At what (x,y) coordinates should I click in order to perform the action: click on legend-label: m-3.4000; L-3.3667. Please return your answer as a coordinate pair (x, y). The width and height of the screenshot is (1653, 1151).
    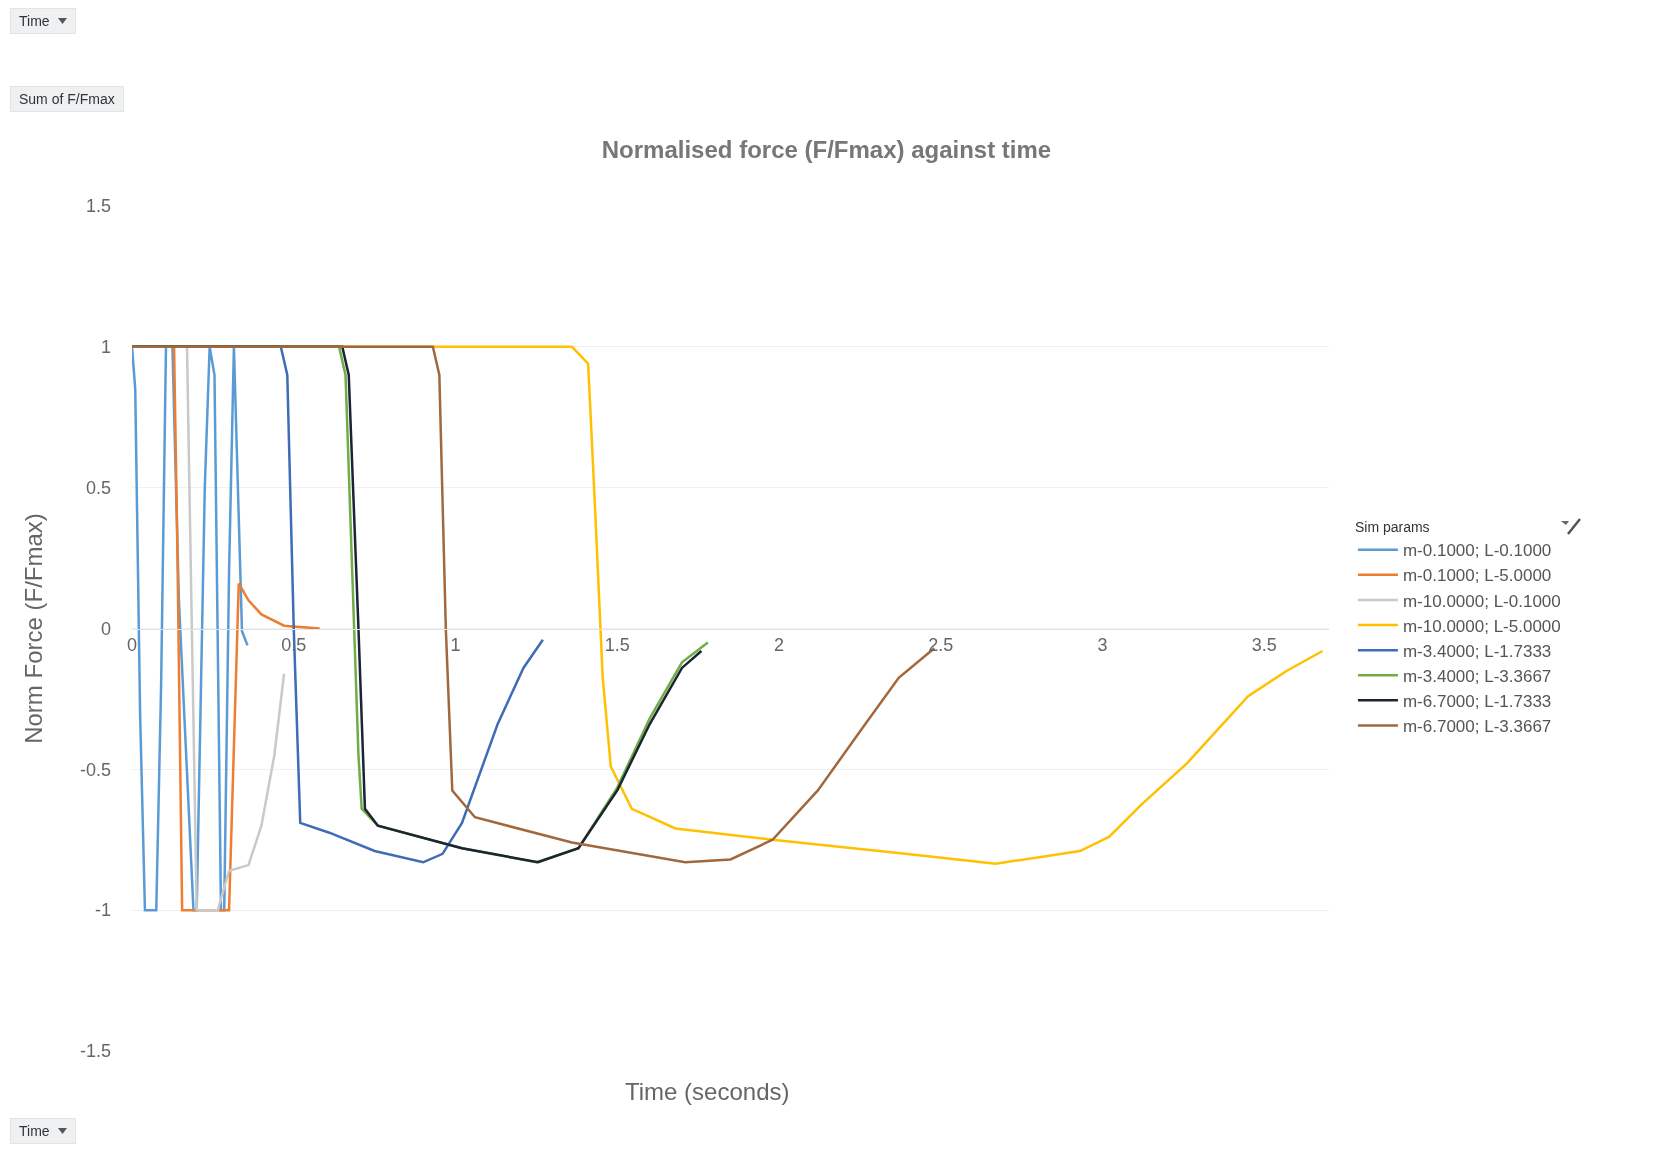
    Looking at the image, I should click on (1477, 676).